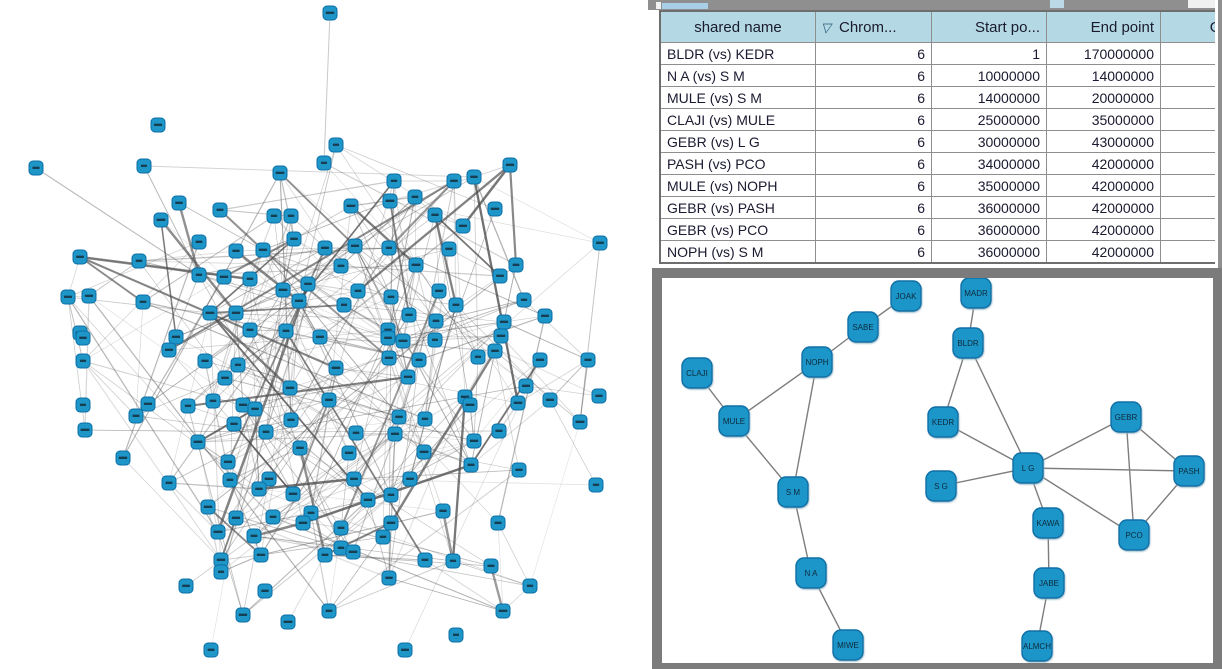 This screenshot has width=1222, height=669. What do you see at coordinates (998, 405) in the screenshot?
I see `edge-bldr-l-g` at bounding box center [998, 405].